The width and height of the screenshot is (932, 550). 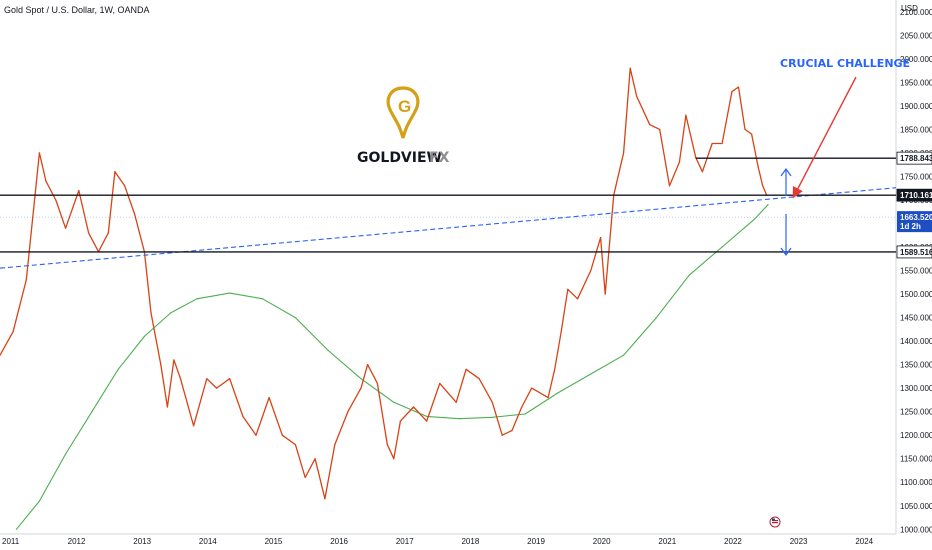 I want to click on x-tick-label: 2017, so click(x=405, y=541).